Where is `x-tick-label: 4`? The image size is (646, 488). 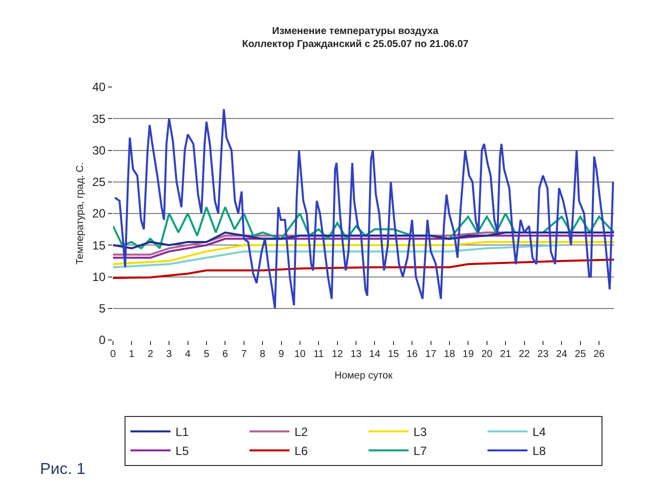 x-tick-label: 4 is located at coordinates (188, 354).